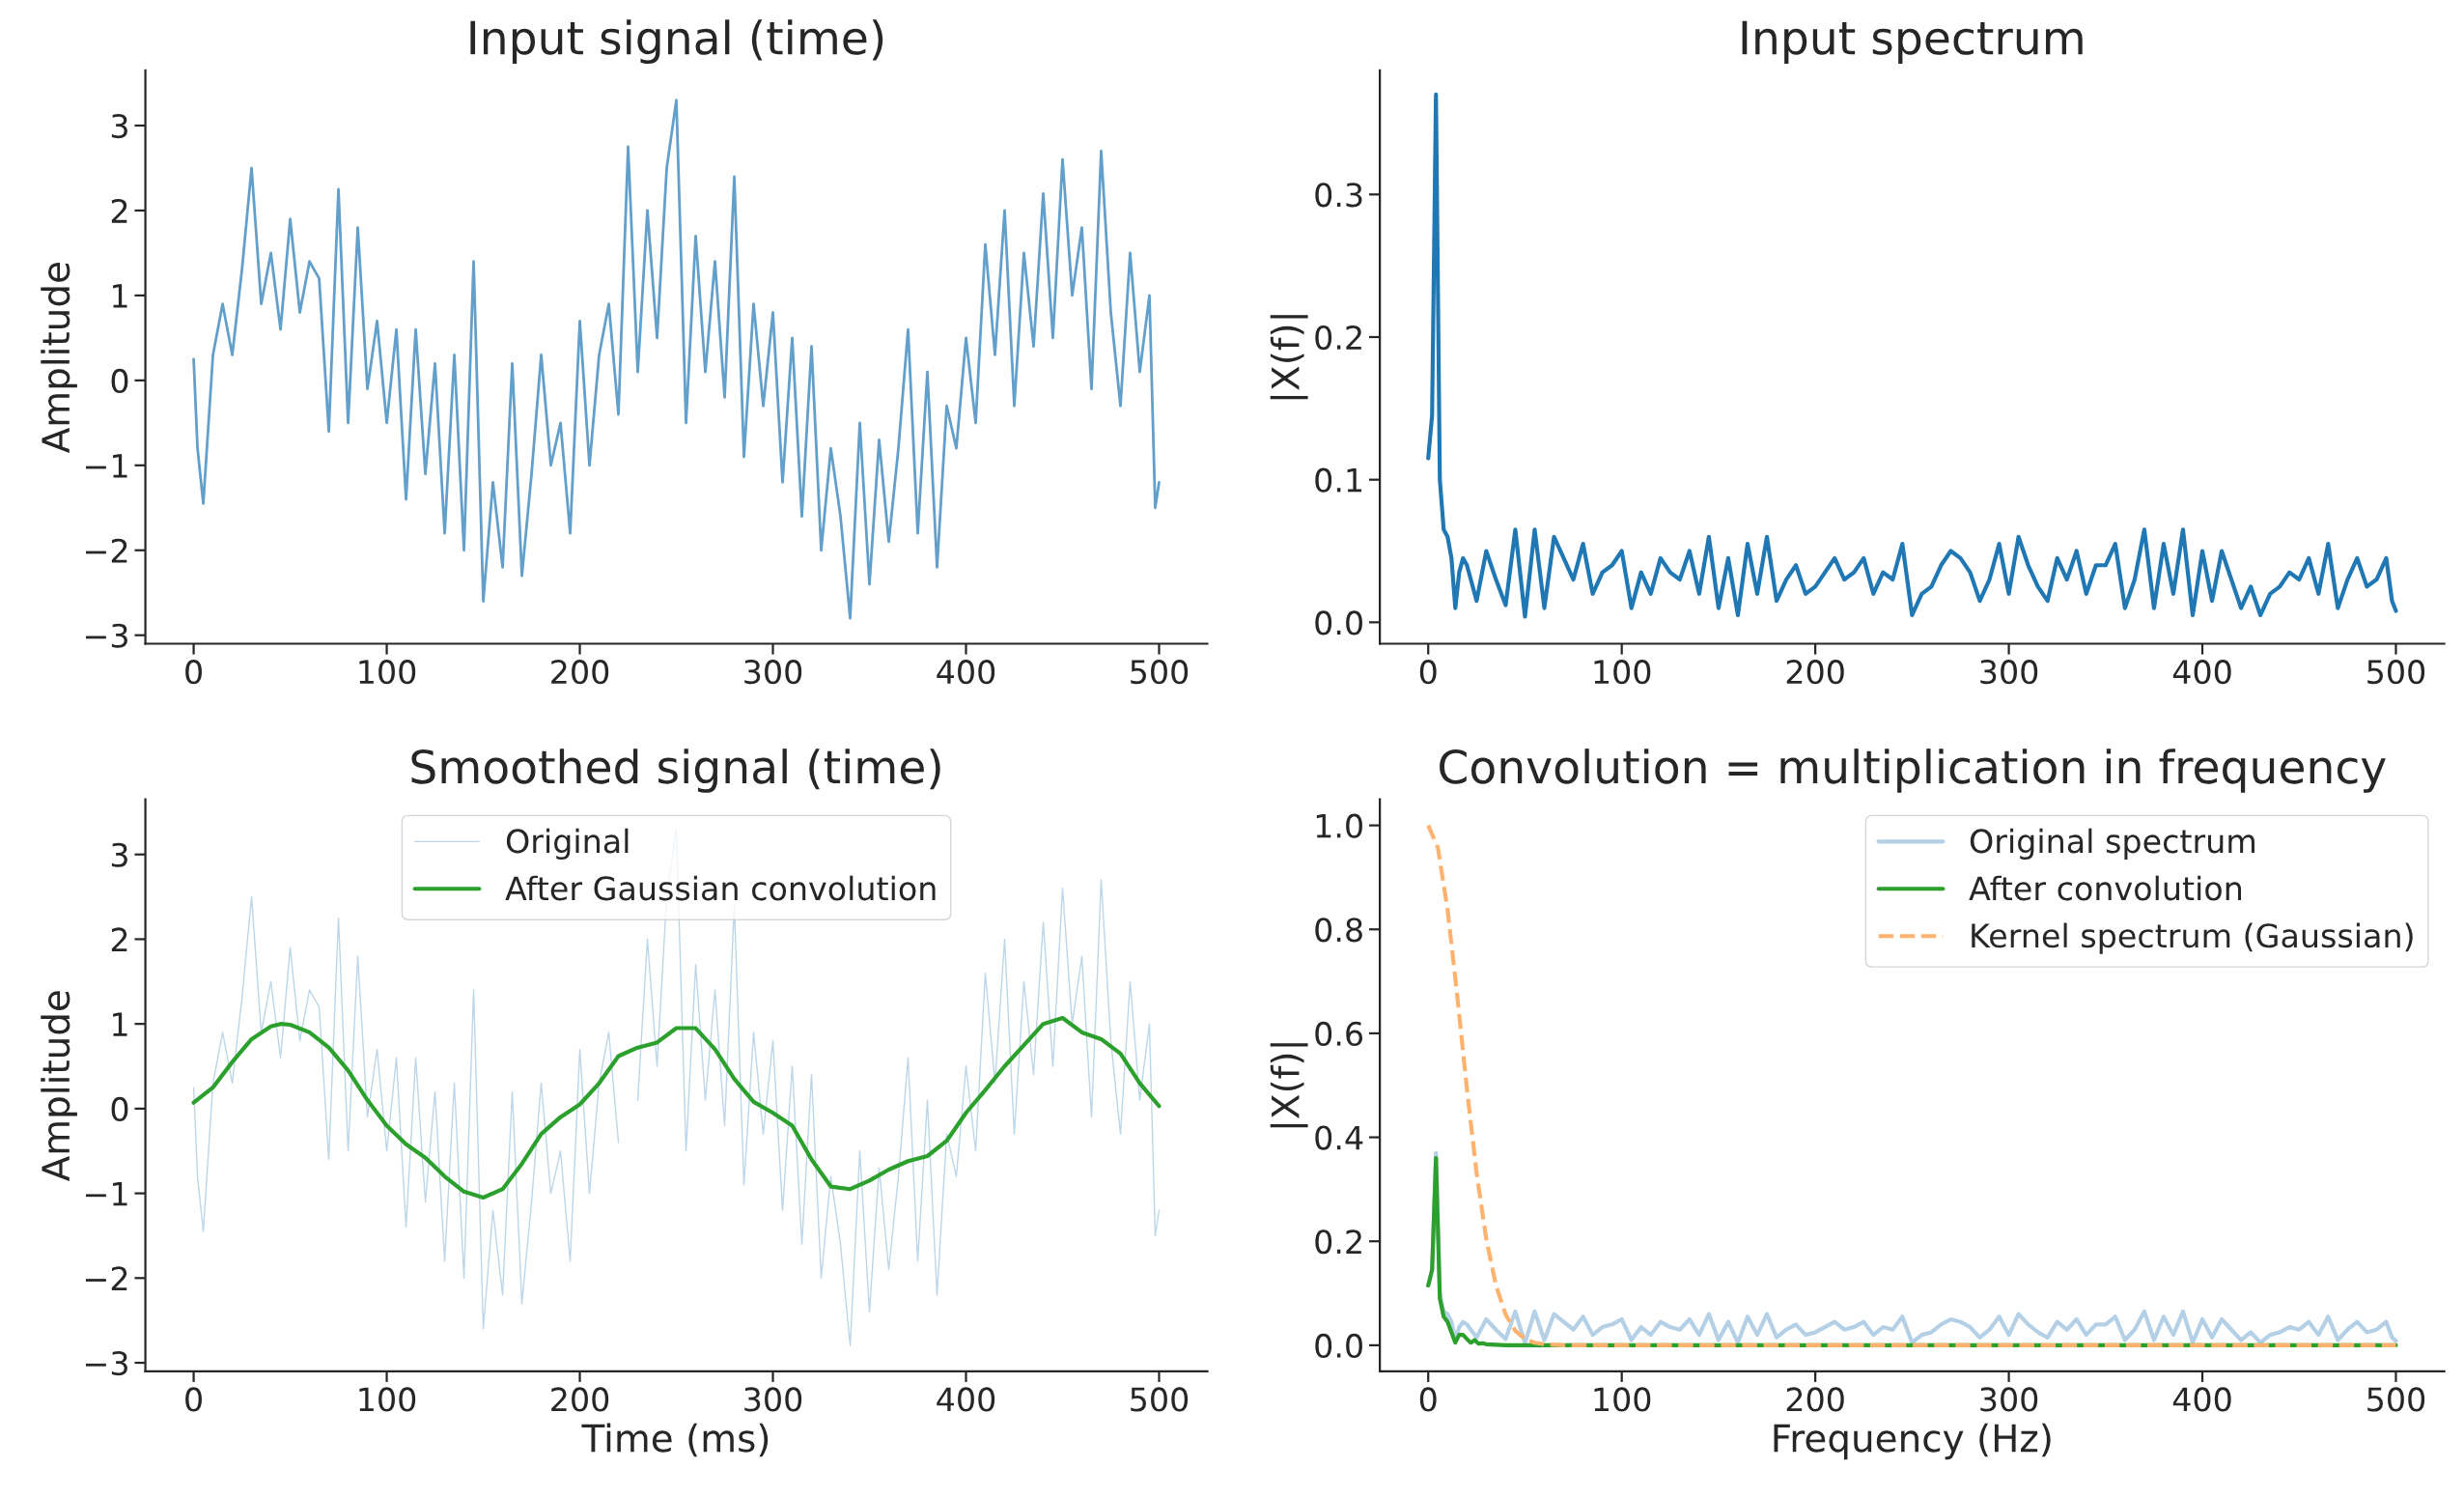  I want to click on legend-label: After Gaussian convolution, so click(721, 888).